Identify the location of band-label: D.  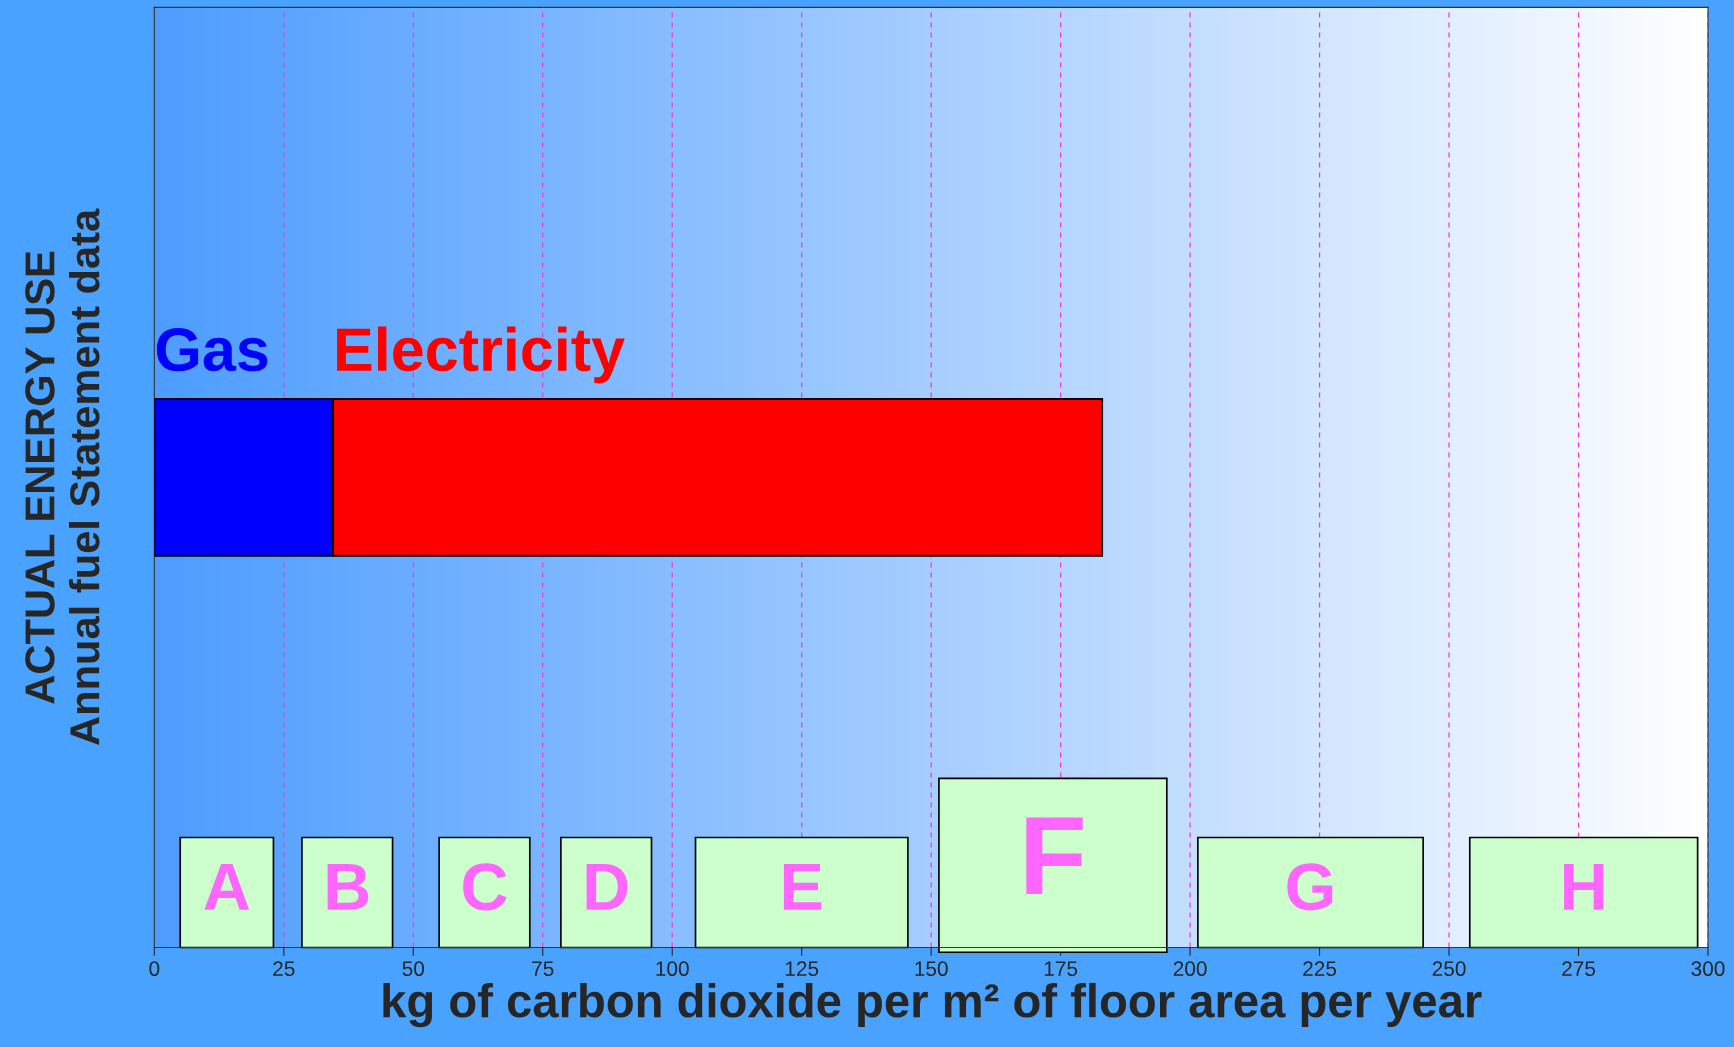
(607, 886).